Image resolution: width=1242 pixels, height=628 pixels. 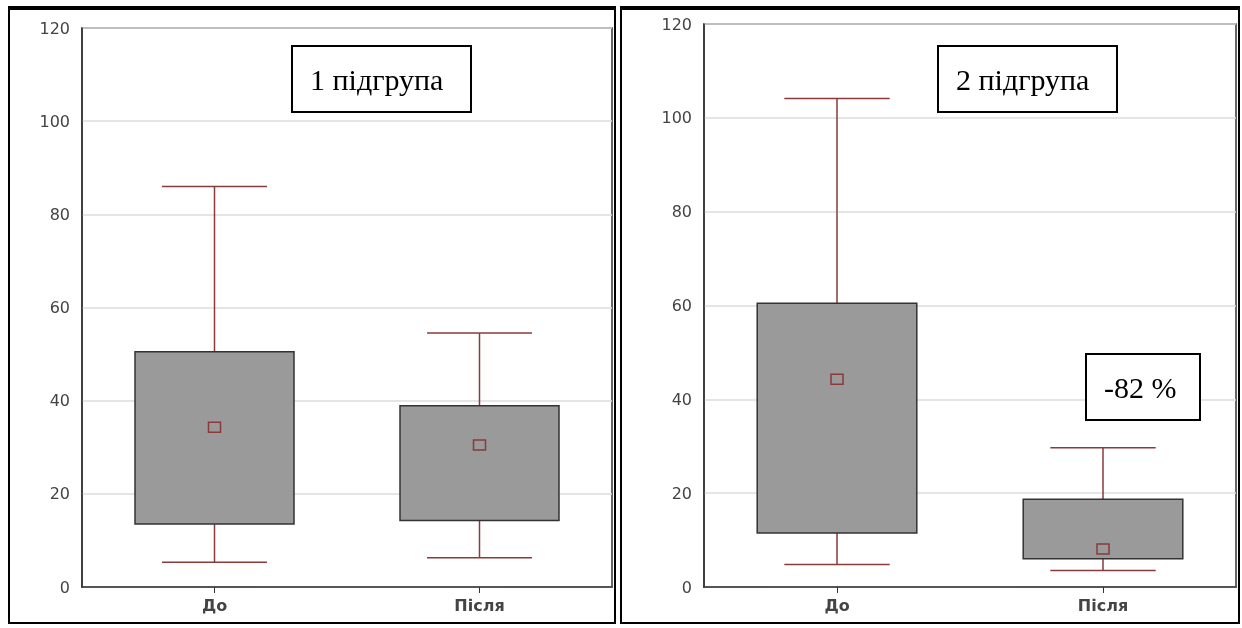 What do you see at coordinates (1140, 387) in the screenshot?
I see `annotation: -82 %` at bounding box center [1140, 387].